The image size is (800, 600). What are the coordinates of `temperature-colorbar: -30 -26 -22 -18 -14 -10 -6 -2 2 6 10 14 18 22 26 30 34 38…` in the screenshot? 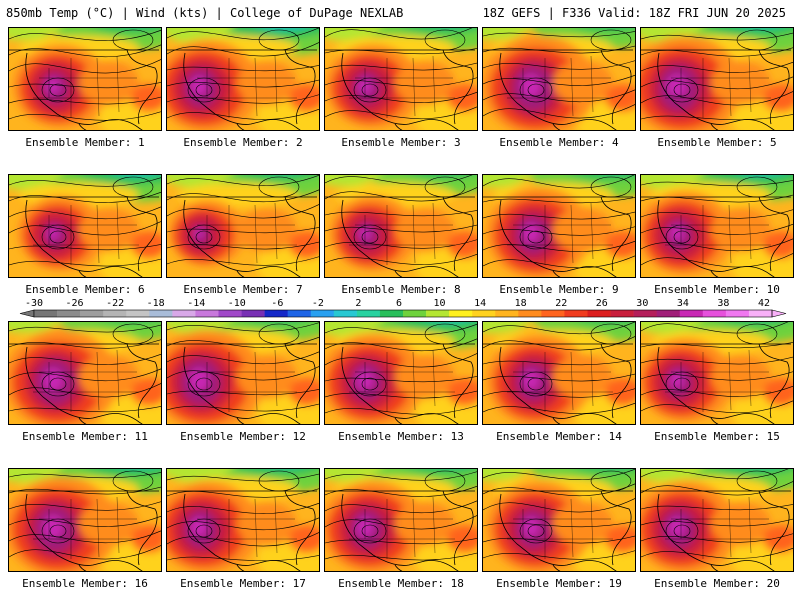 It's located at (403, 308).